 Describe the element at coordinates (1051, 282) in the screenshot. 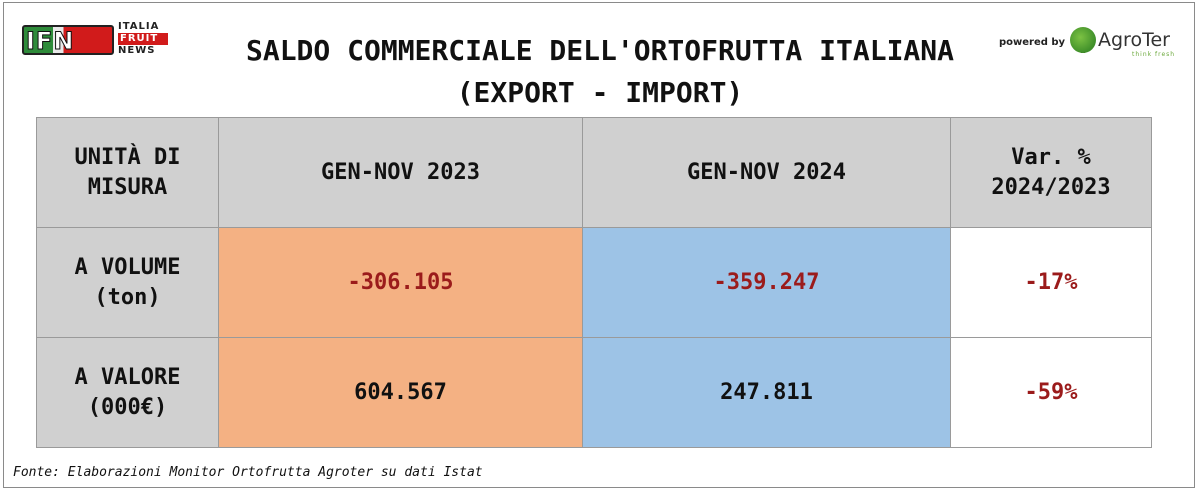

I see `cell-volume-variation: -17%` at that location.